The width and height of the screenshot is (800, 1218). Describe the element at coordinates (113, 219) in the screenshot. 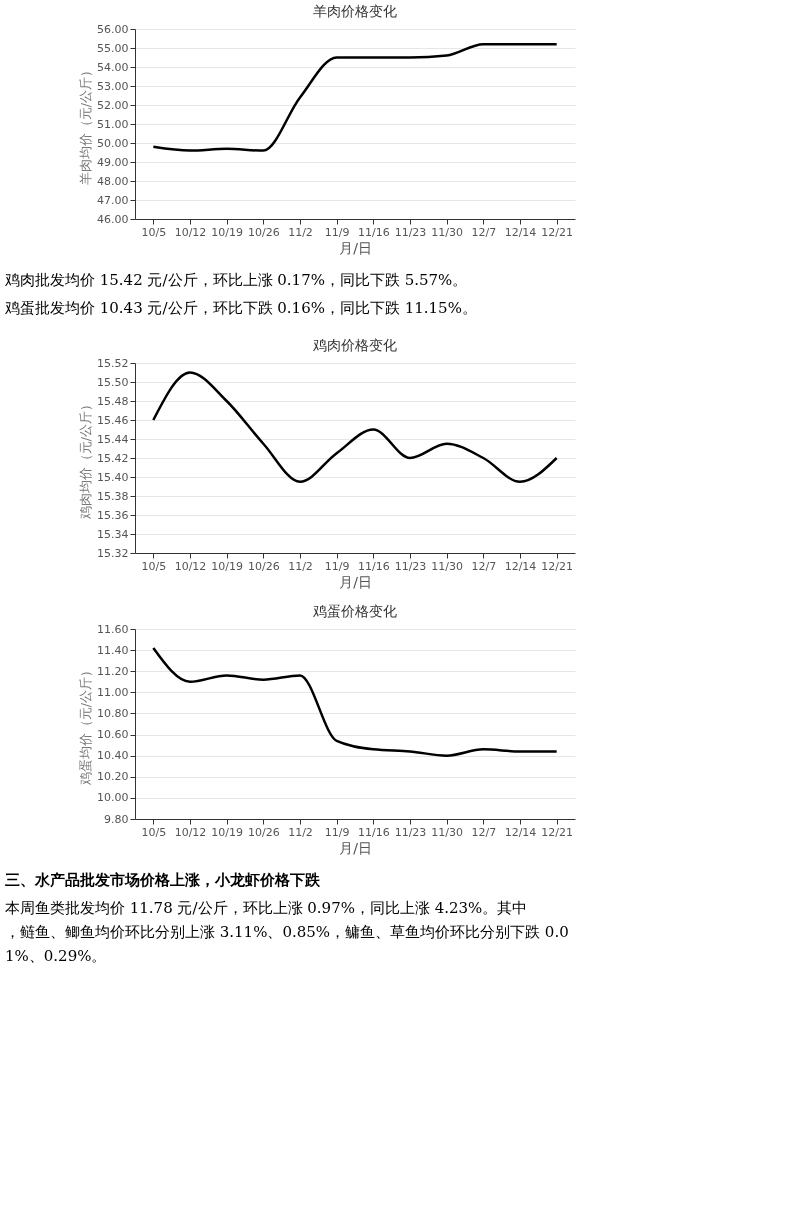

I see `y-tick-label: 46.00` at that location.